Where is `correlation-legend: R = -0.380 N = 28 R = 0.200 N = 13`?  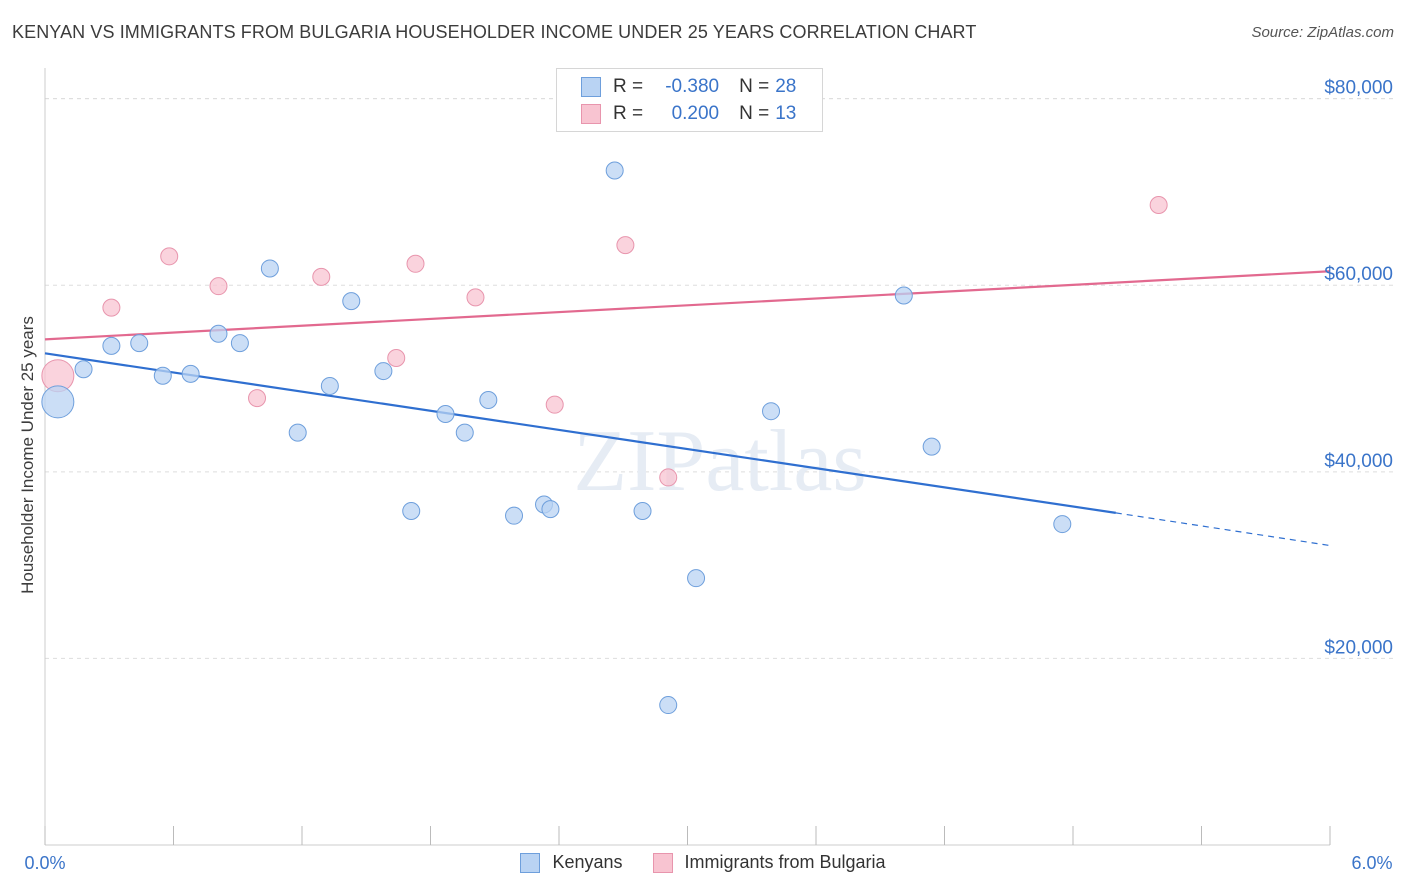 correlation-legend: R = -0.380 N = 28 R = 0.200 N = 13 is located at coordinates (689, 100).